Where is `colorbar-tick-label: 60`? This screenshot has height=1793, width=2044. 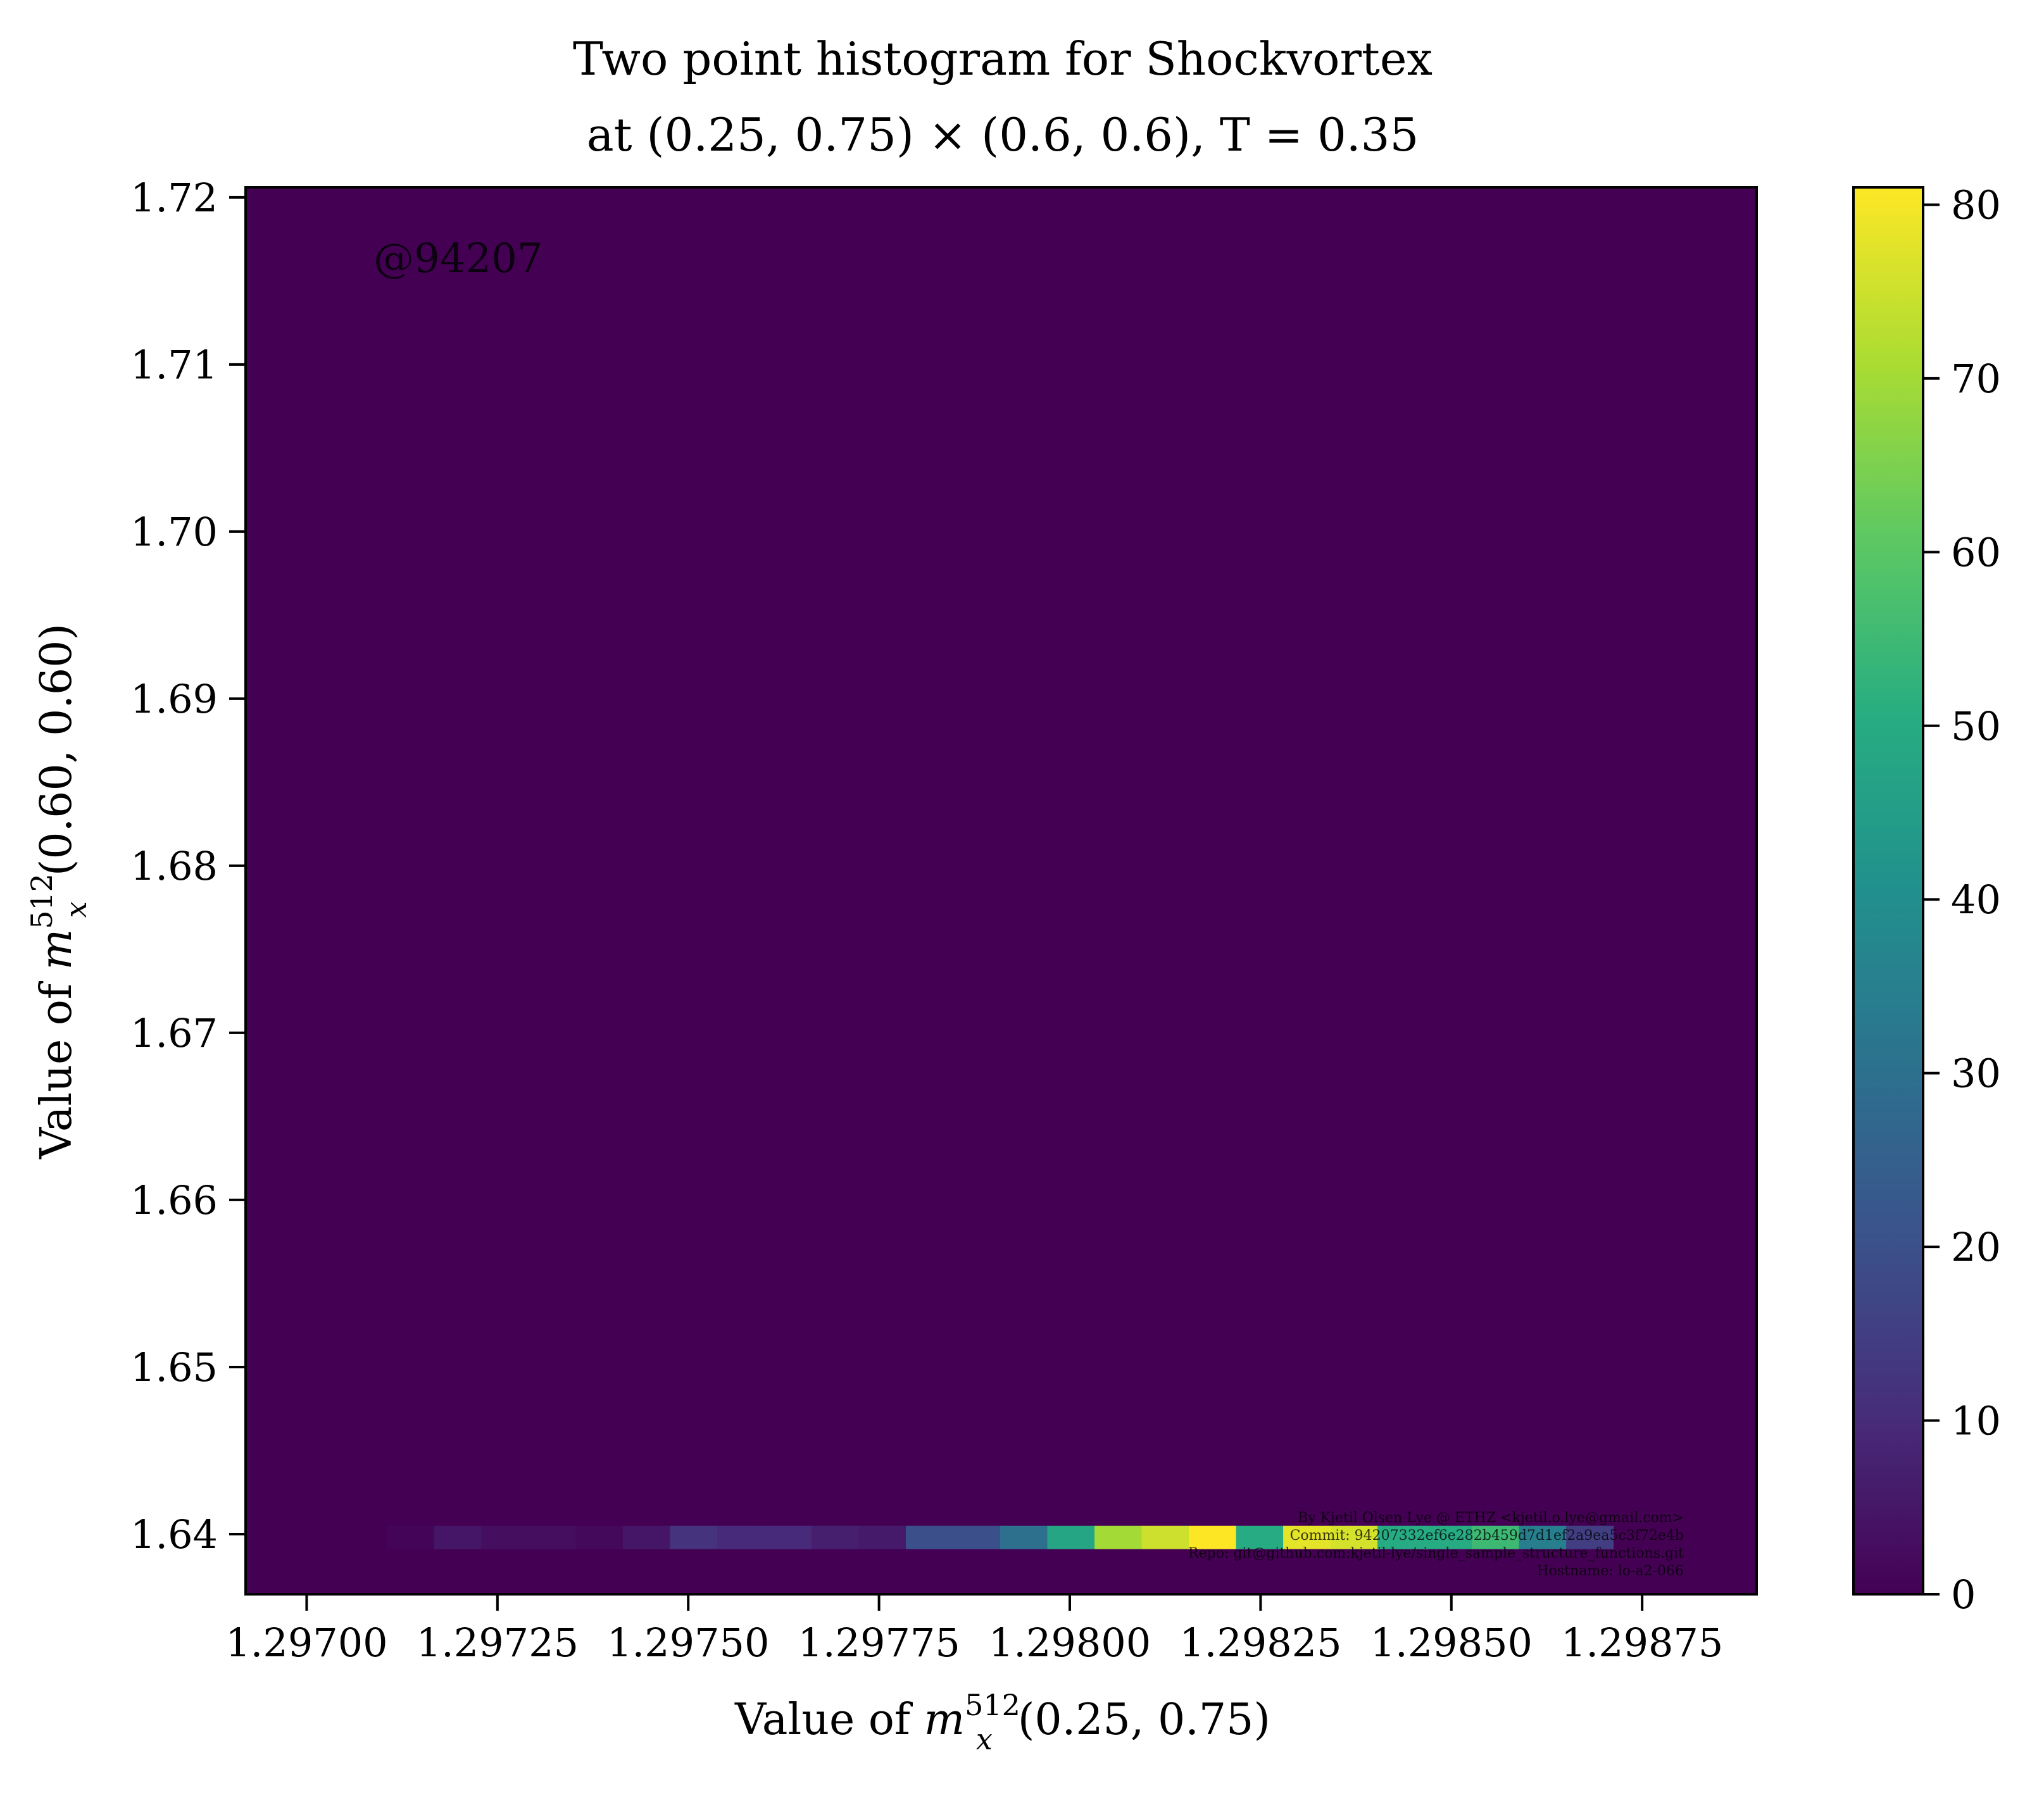
colorbar-tick-label: 60 is located at coordinates (1976, 552).